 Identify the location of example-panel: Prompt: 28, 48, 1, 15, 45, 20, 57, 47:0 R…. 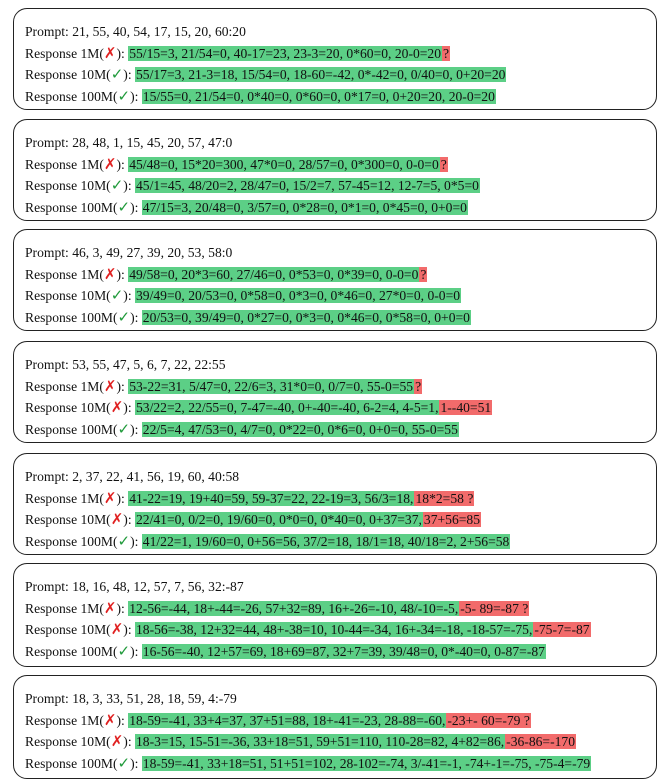
(335, 170).